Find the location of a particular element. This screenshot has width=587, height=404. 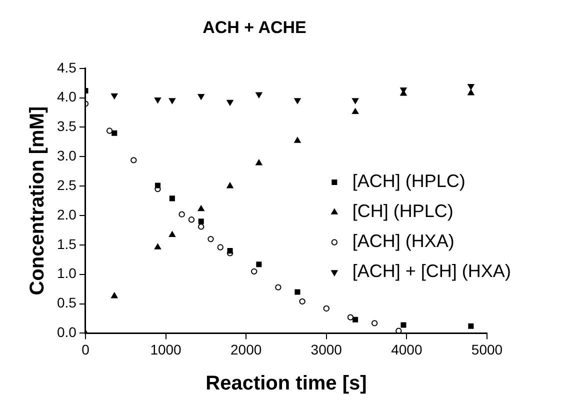

y-tick-label: 4.5 is located at coordinates (66, 67).